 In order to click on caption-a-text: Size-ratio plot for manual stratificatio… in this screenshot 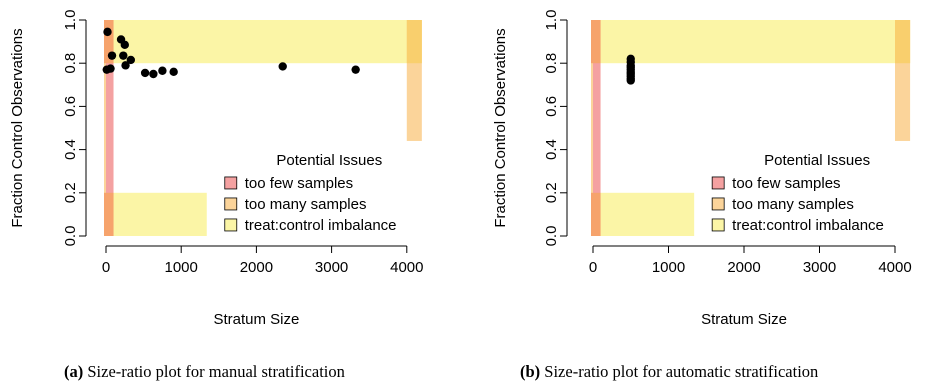, I will do `click(214, 371)`.